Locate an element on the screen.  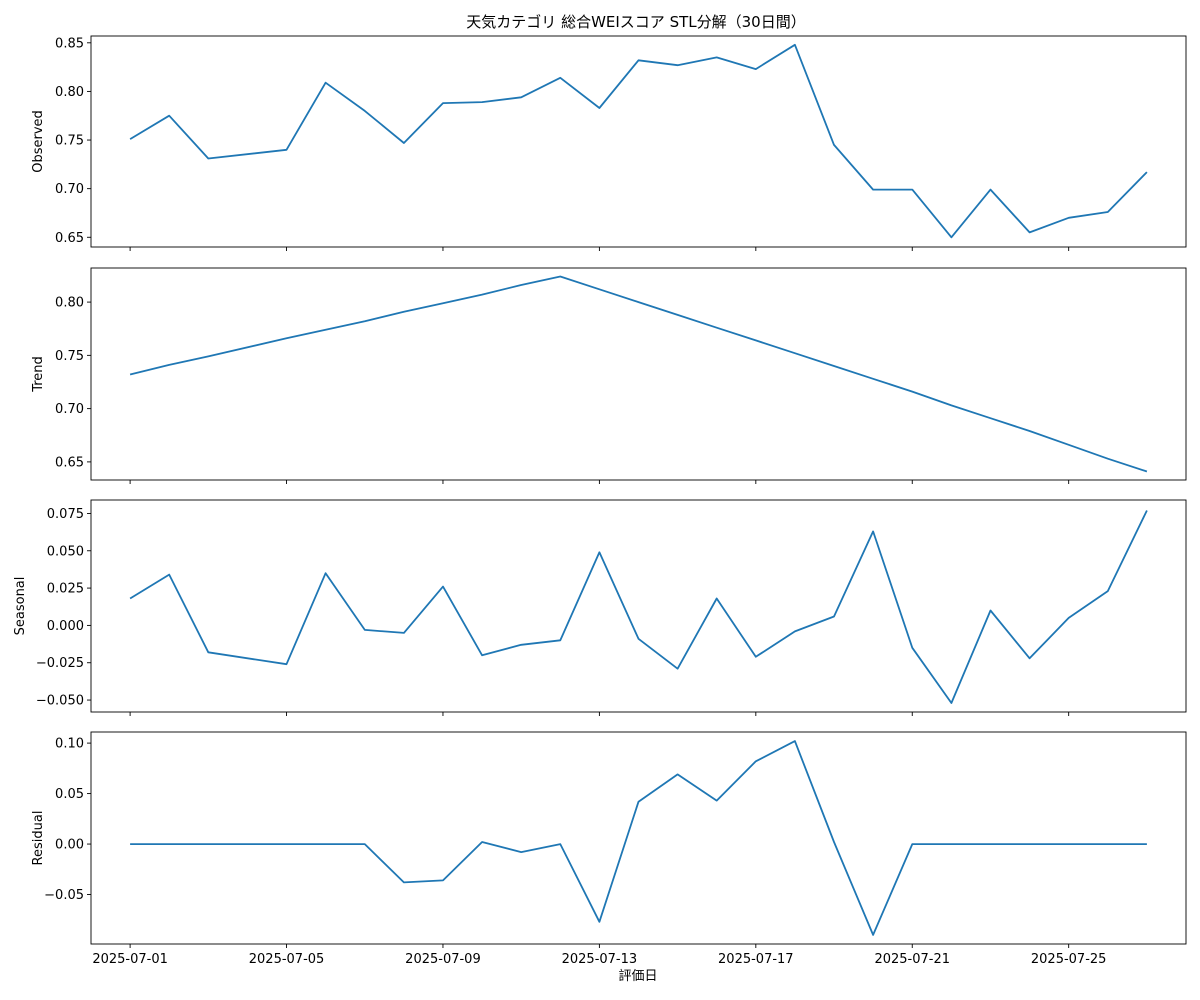
x-axis-label: 評価日 is located at coordinates (637, 976).